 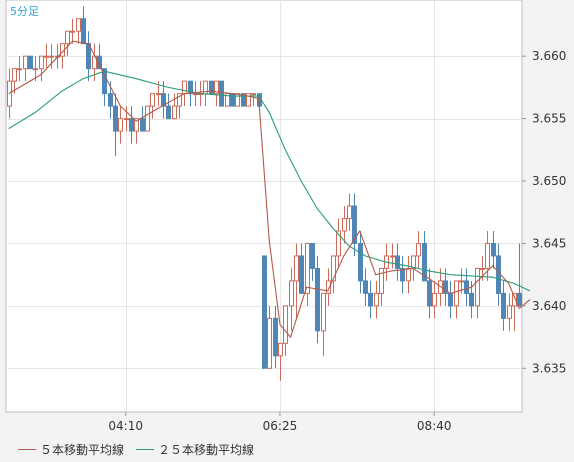 What do you see at coordinates (125, 426) in the screenshot?
I see `x-tick-label-0: 04:10` at bounding box center [125, 426].